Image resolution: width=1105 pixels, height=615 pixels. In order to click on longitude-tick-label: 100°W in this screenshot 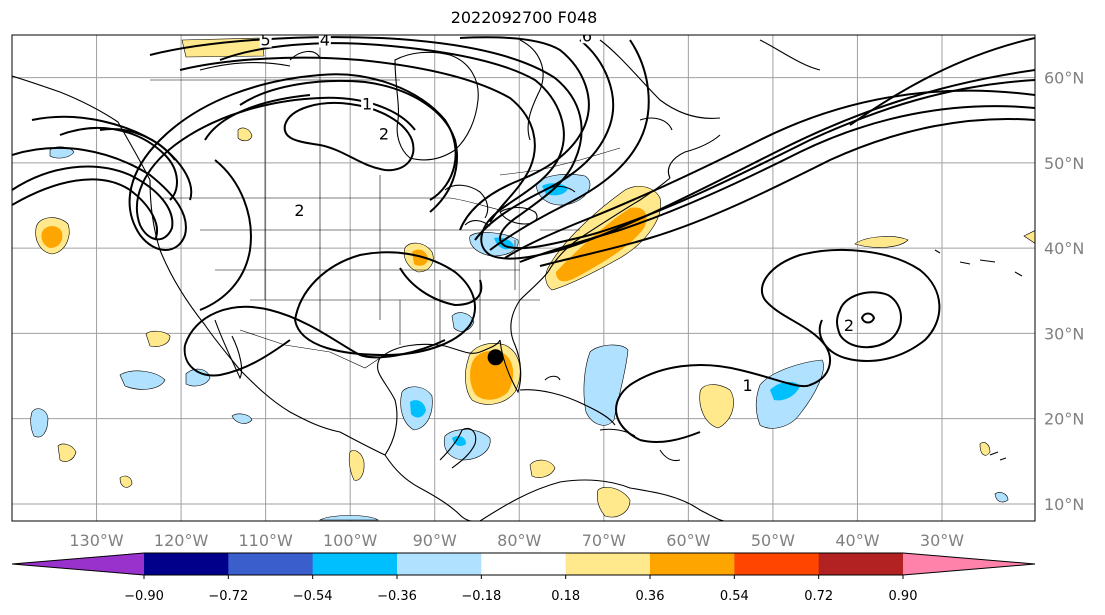, I will do `click(350, 540)`.